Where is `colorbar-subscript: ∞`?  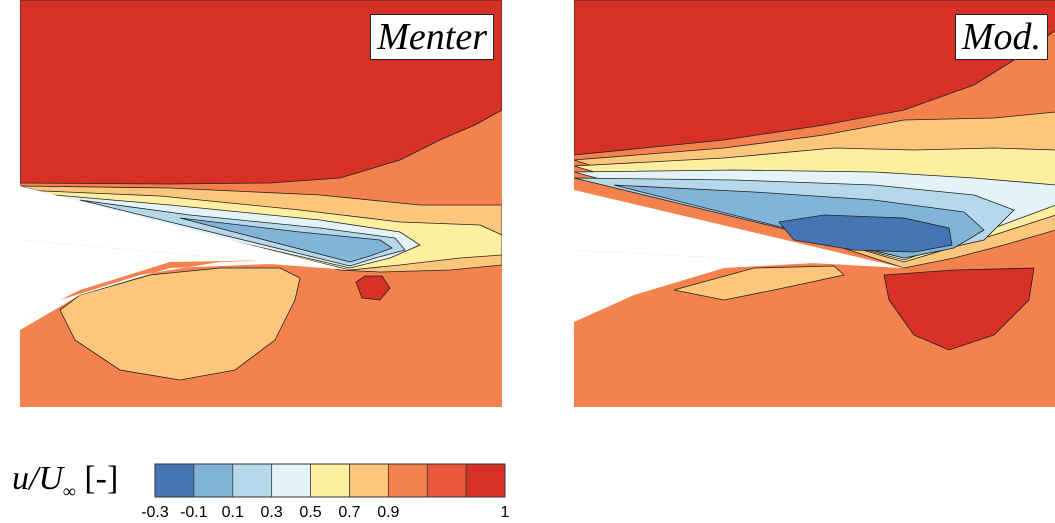 colorbar-subscript: ∞ is located at coordinates (69, 490).